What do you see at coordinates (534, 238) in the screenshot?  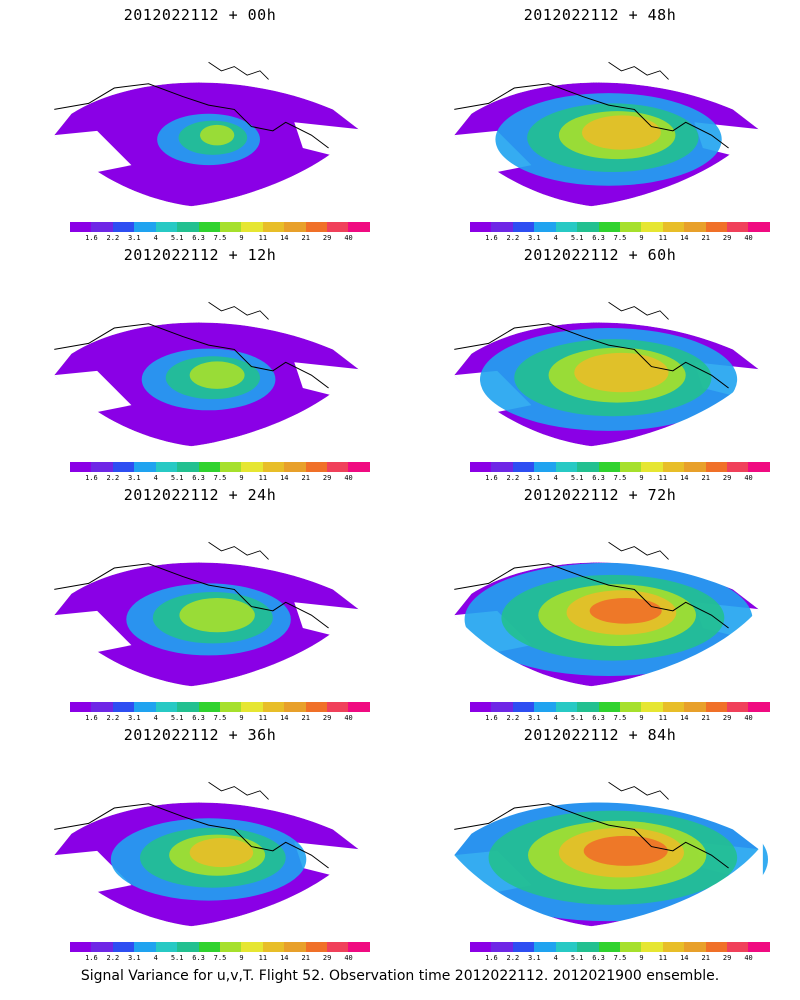 I see `colorbar-tick-label: 3.1` at bounding box center [534, 238].